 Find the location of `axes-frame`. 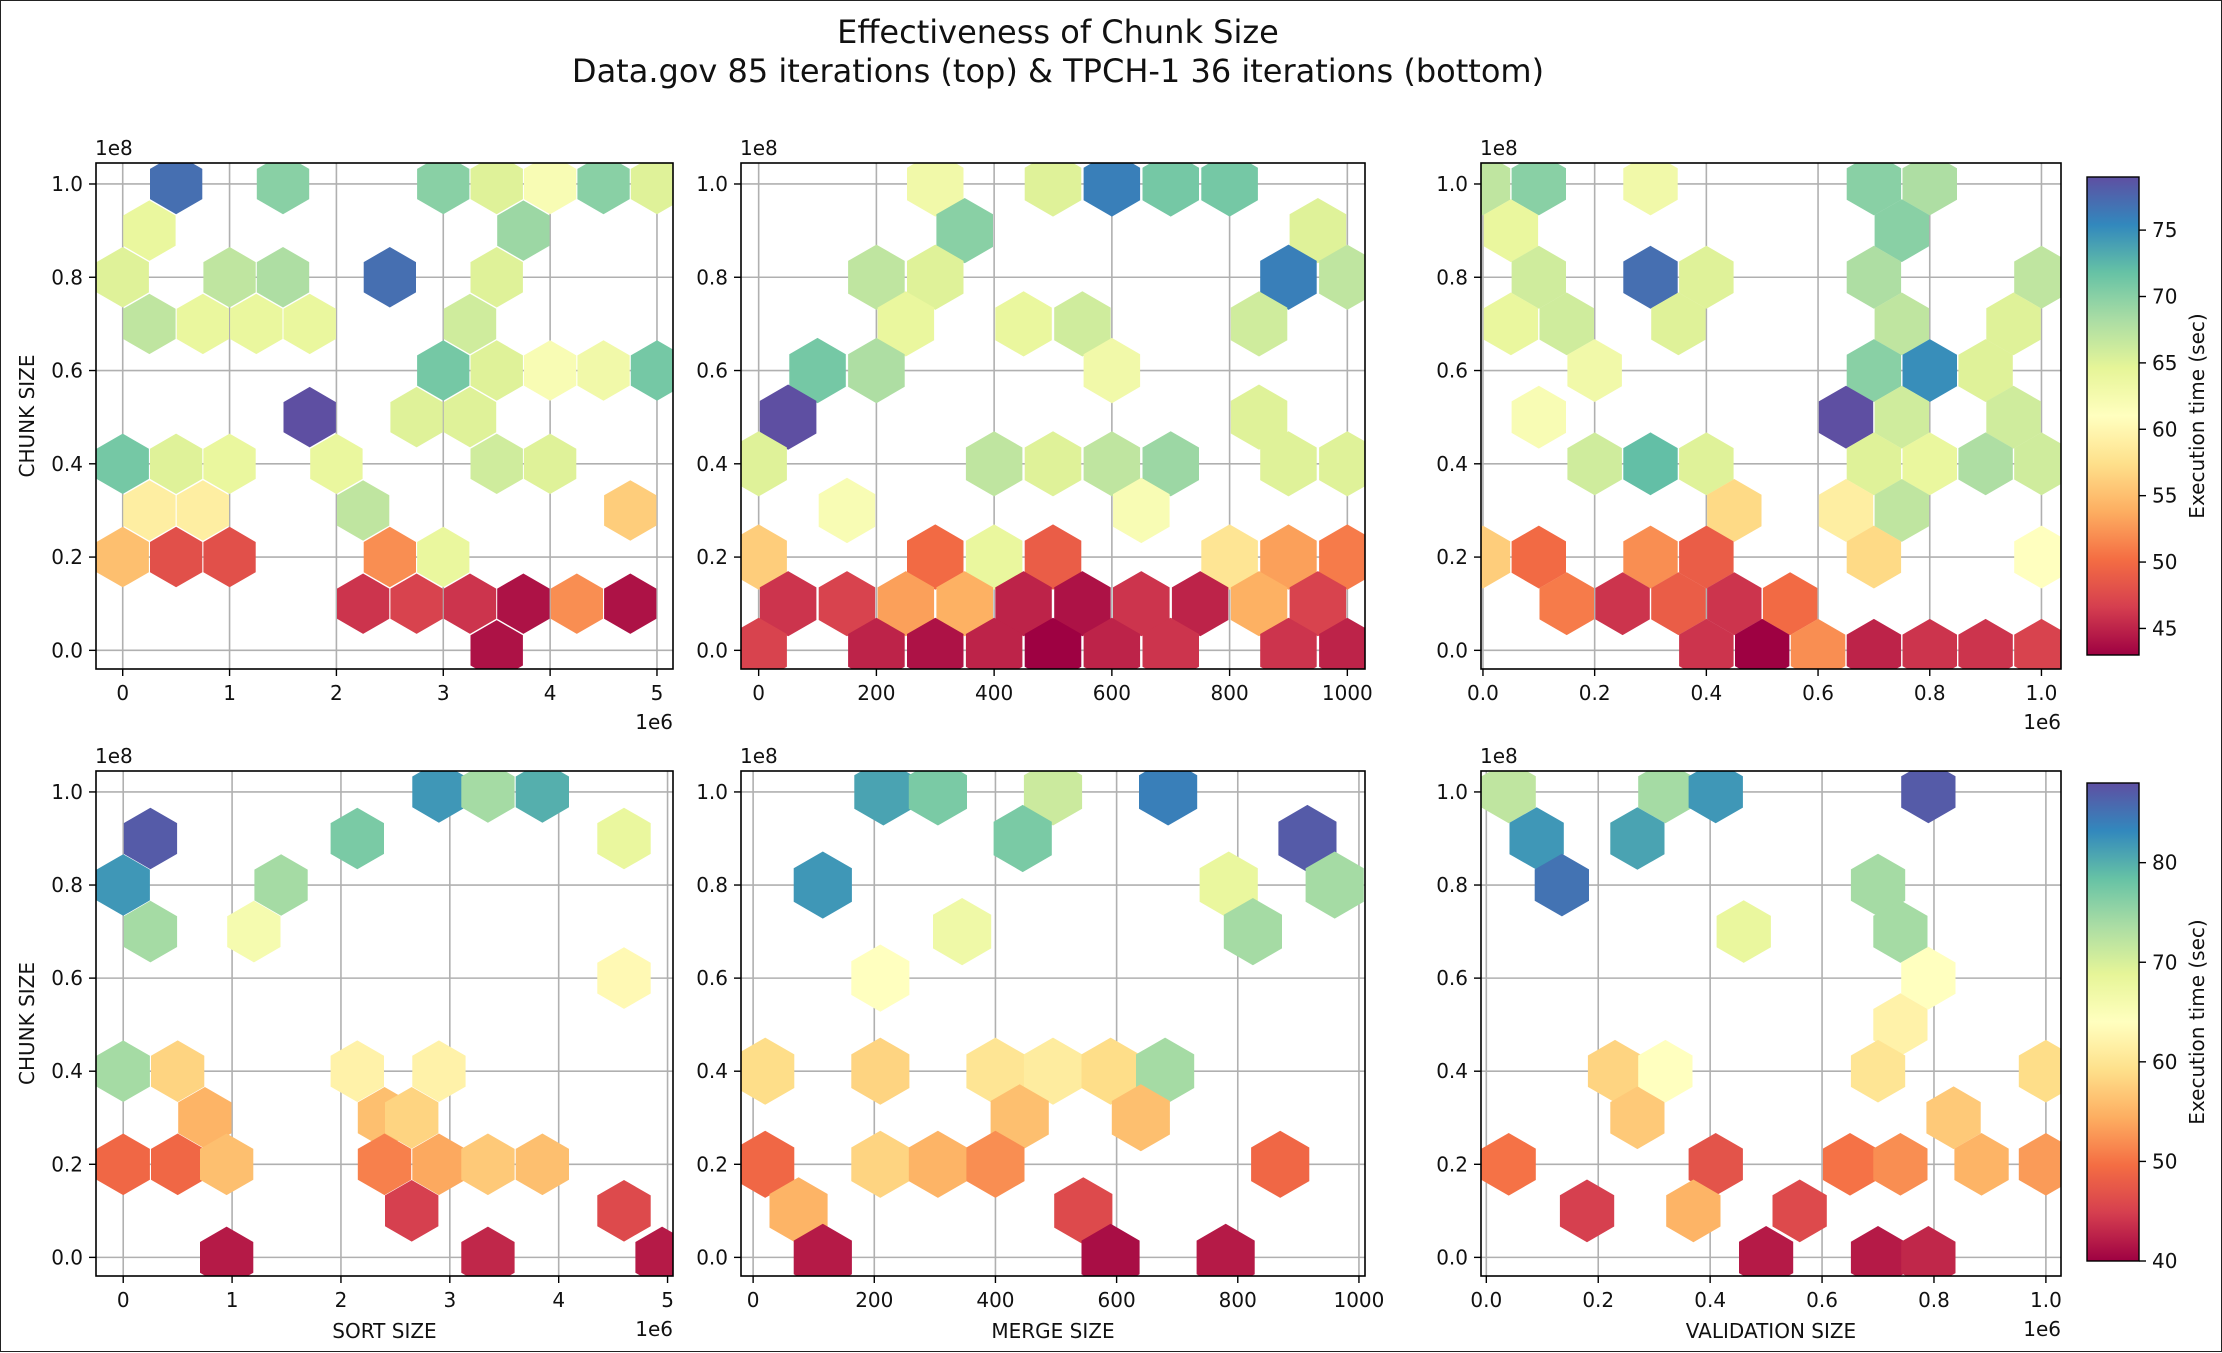

axes-frame is located at coordinates (1771, 416).